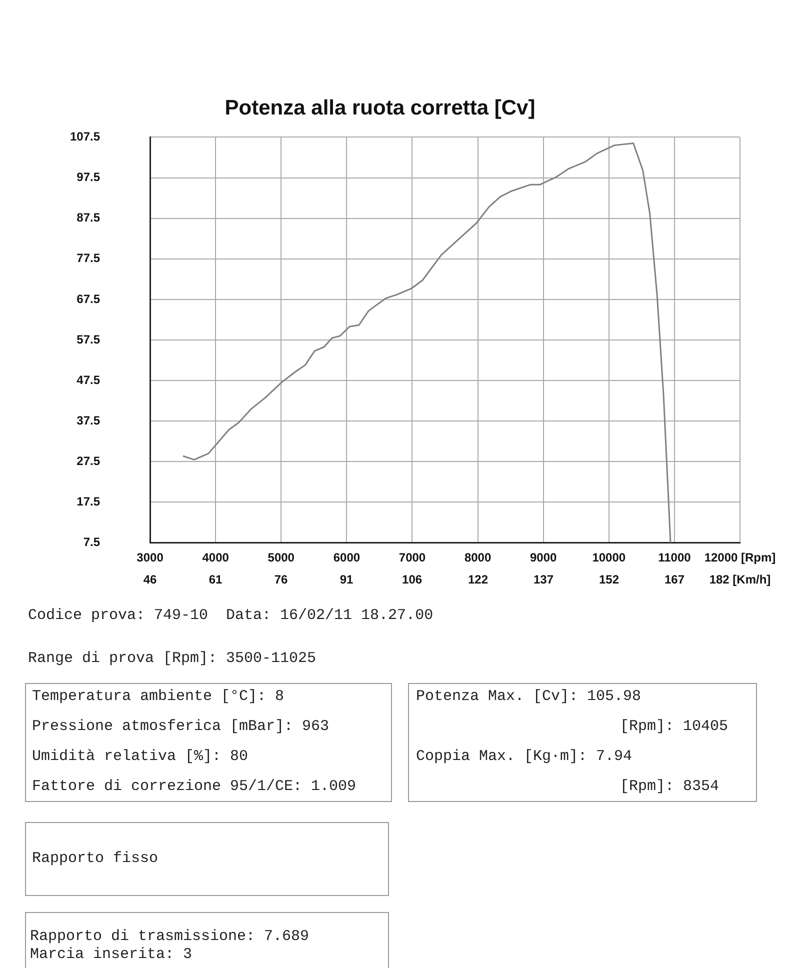 The height and width of the screenshot is (968, 800). I want to click on x2-tick-label: 137, so click(543, 579).